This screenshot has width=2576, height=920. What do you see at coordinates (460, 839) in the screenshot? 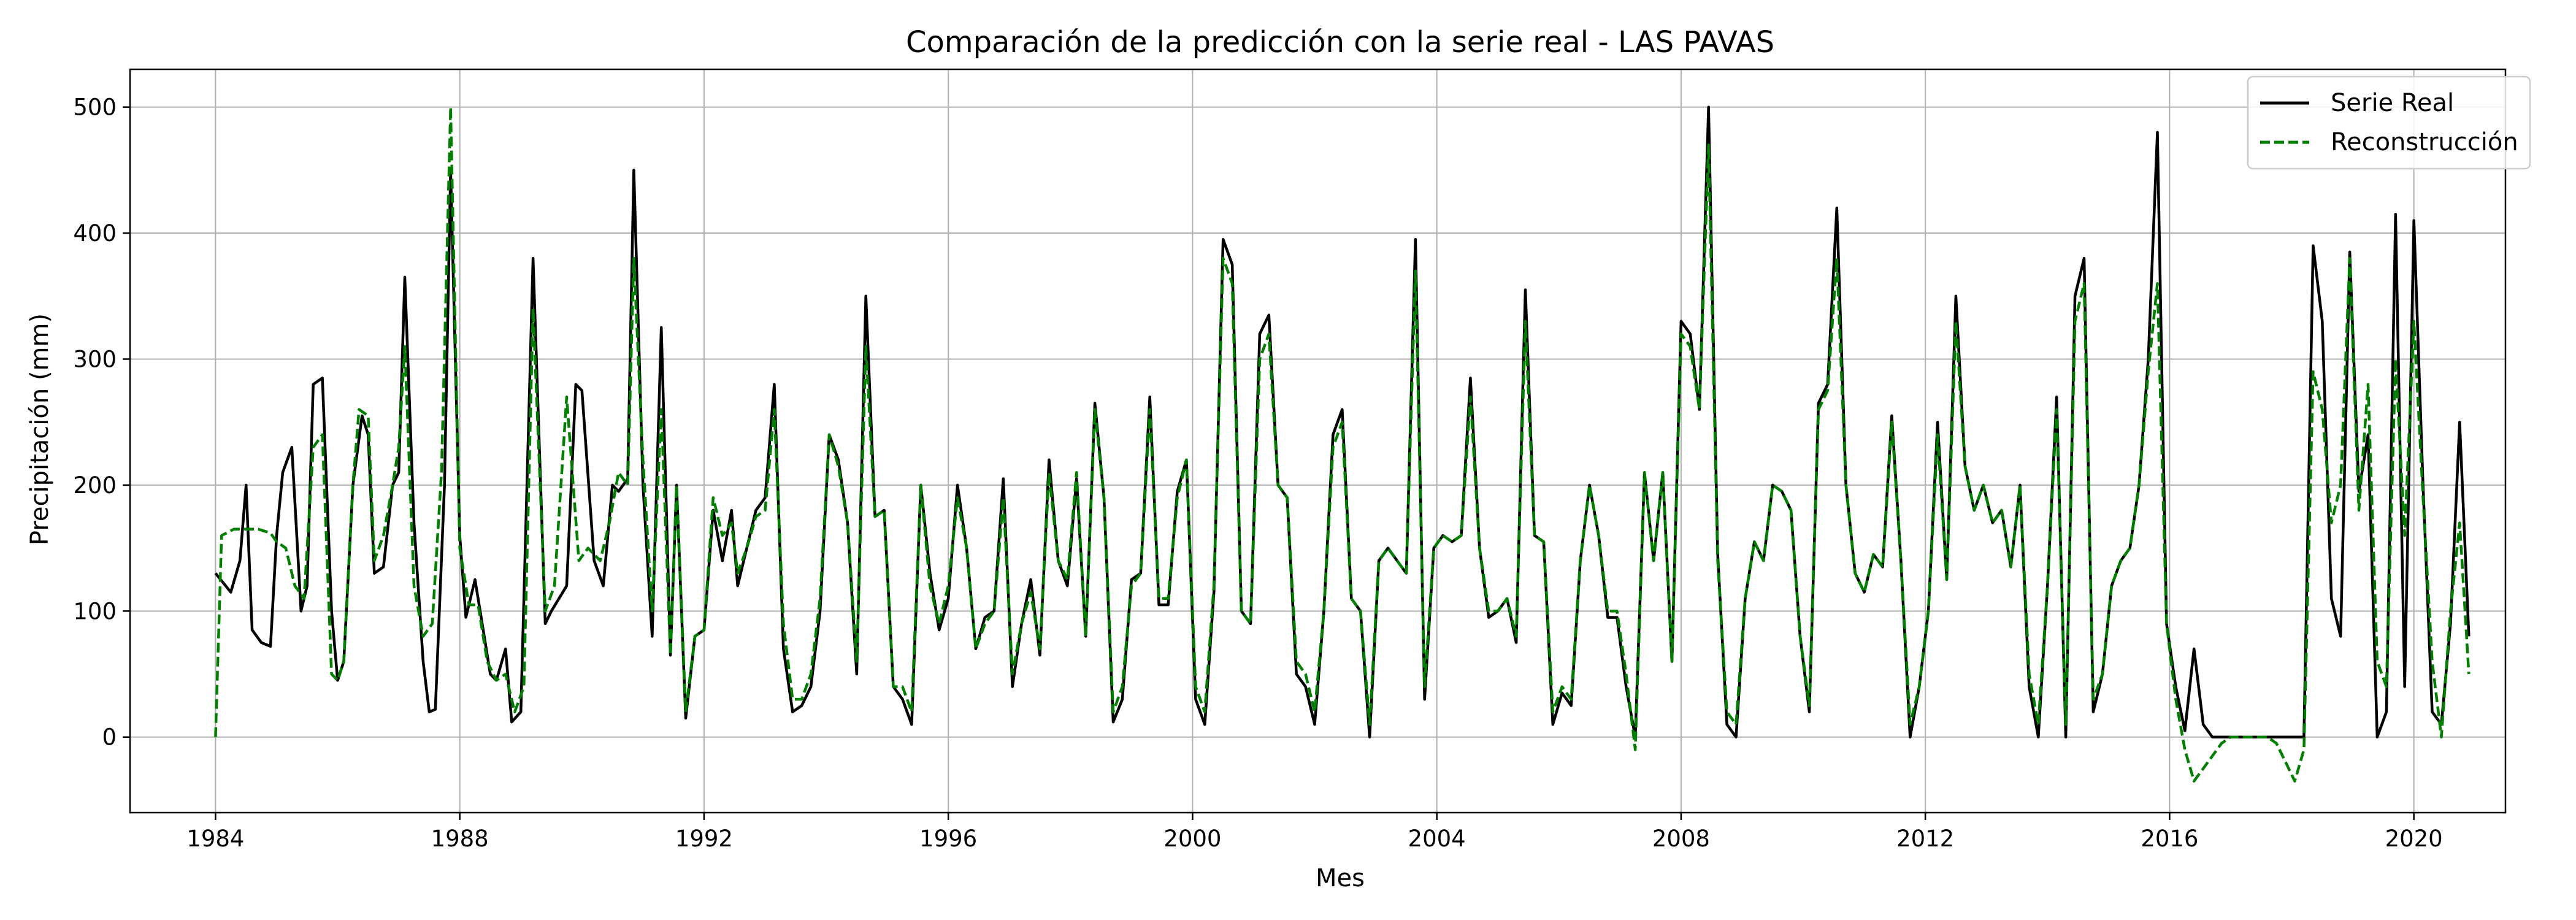
I see `x-tick-label: 1988` at bounding box center [460, 839].